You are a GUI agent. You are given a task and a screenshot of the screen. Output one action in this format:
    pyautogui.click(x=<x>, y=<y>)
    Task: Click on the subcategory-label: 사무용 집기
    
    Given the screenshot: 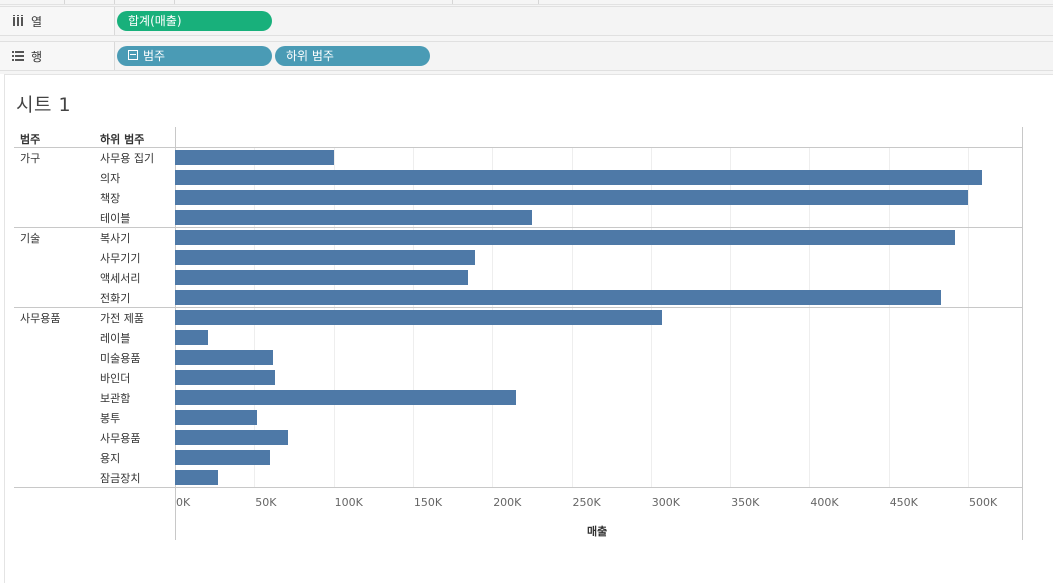 What is the action you would take?
    pyautogui.click(x=127, y=158)
    